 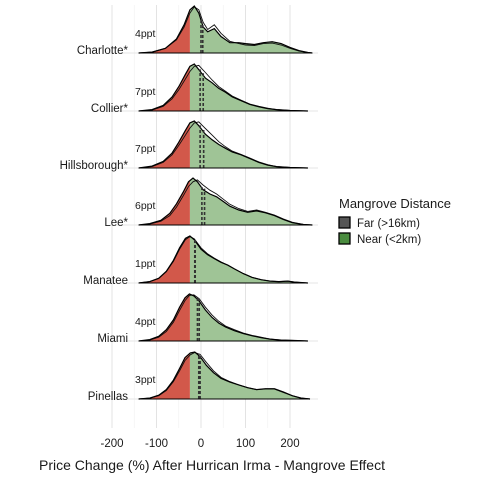 I want to click on ridge-charlotte: Charlotte* 4ppt, so click(x=195, y=31).